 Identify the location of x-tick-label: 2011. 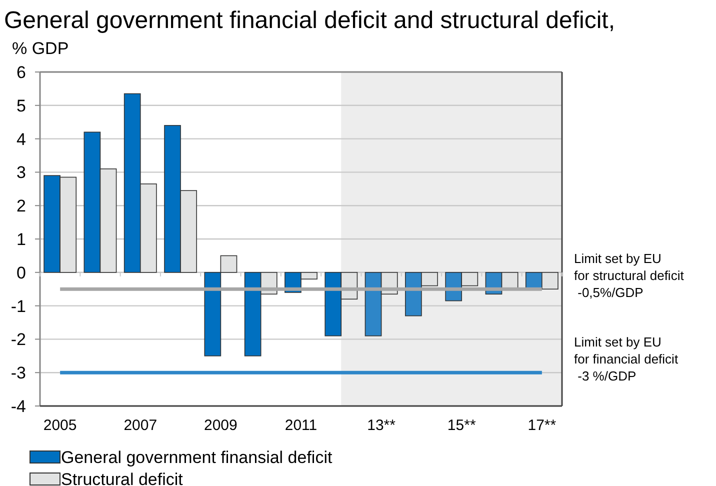
(301, 425).